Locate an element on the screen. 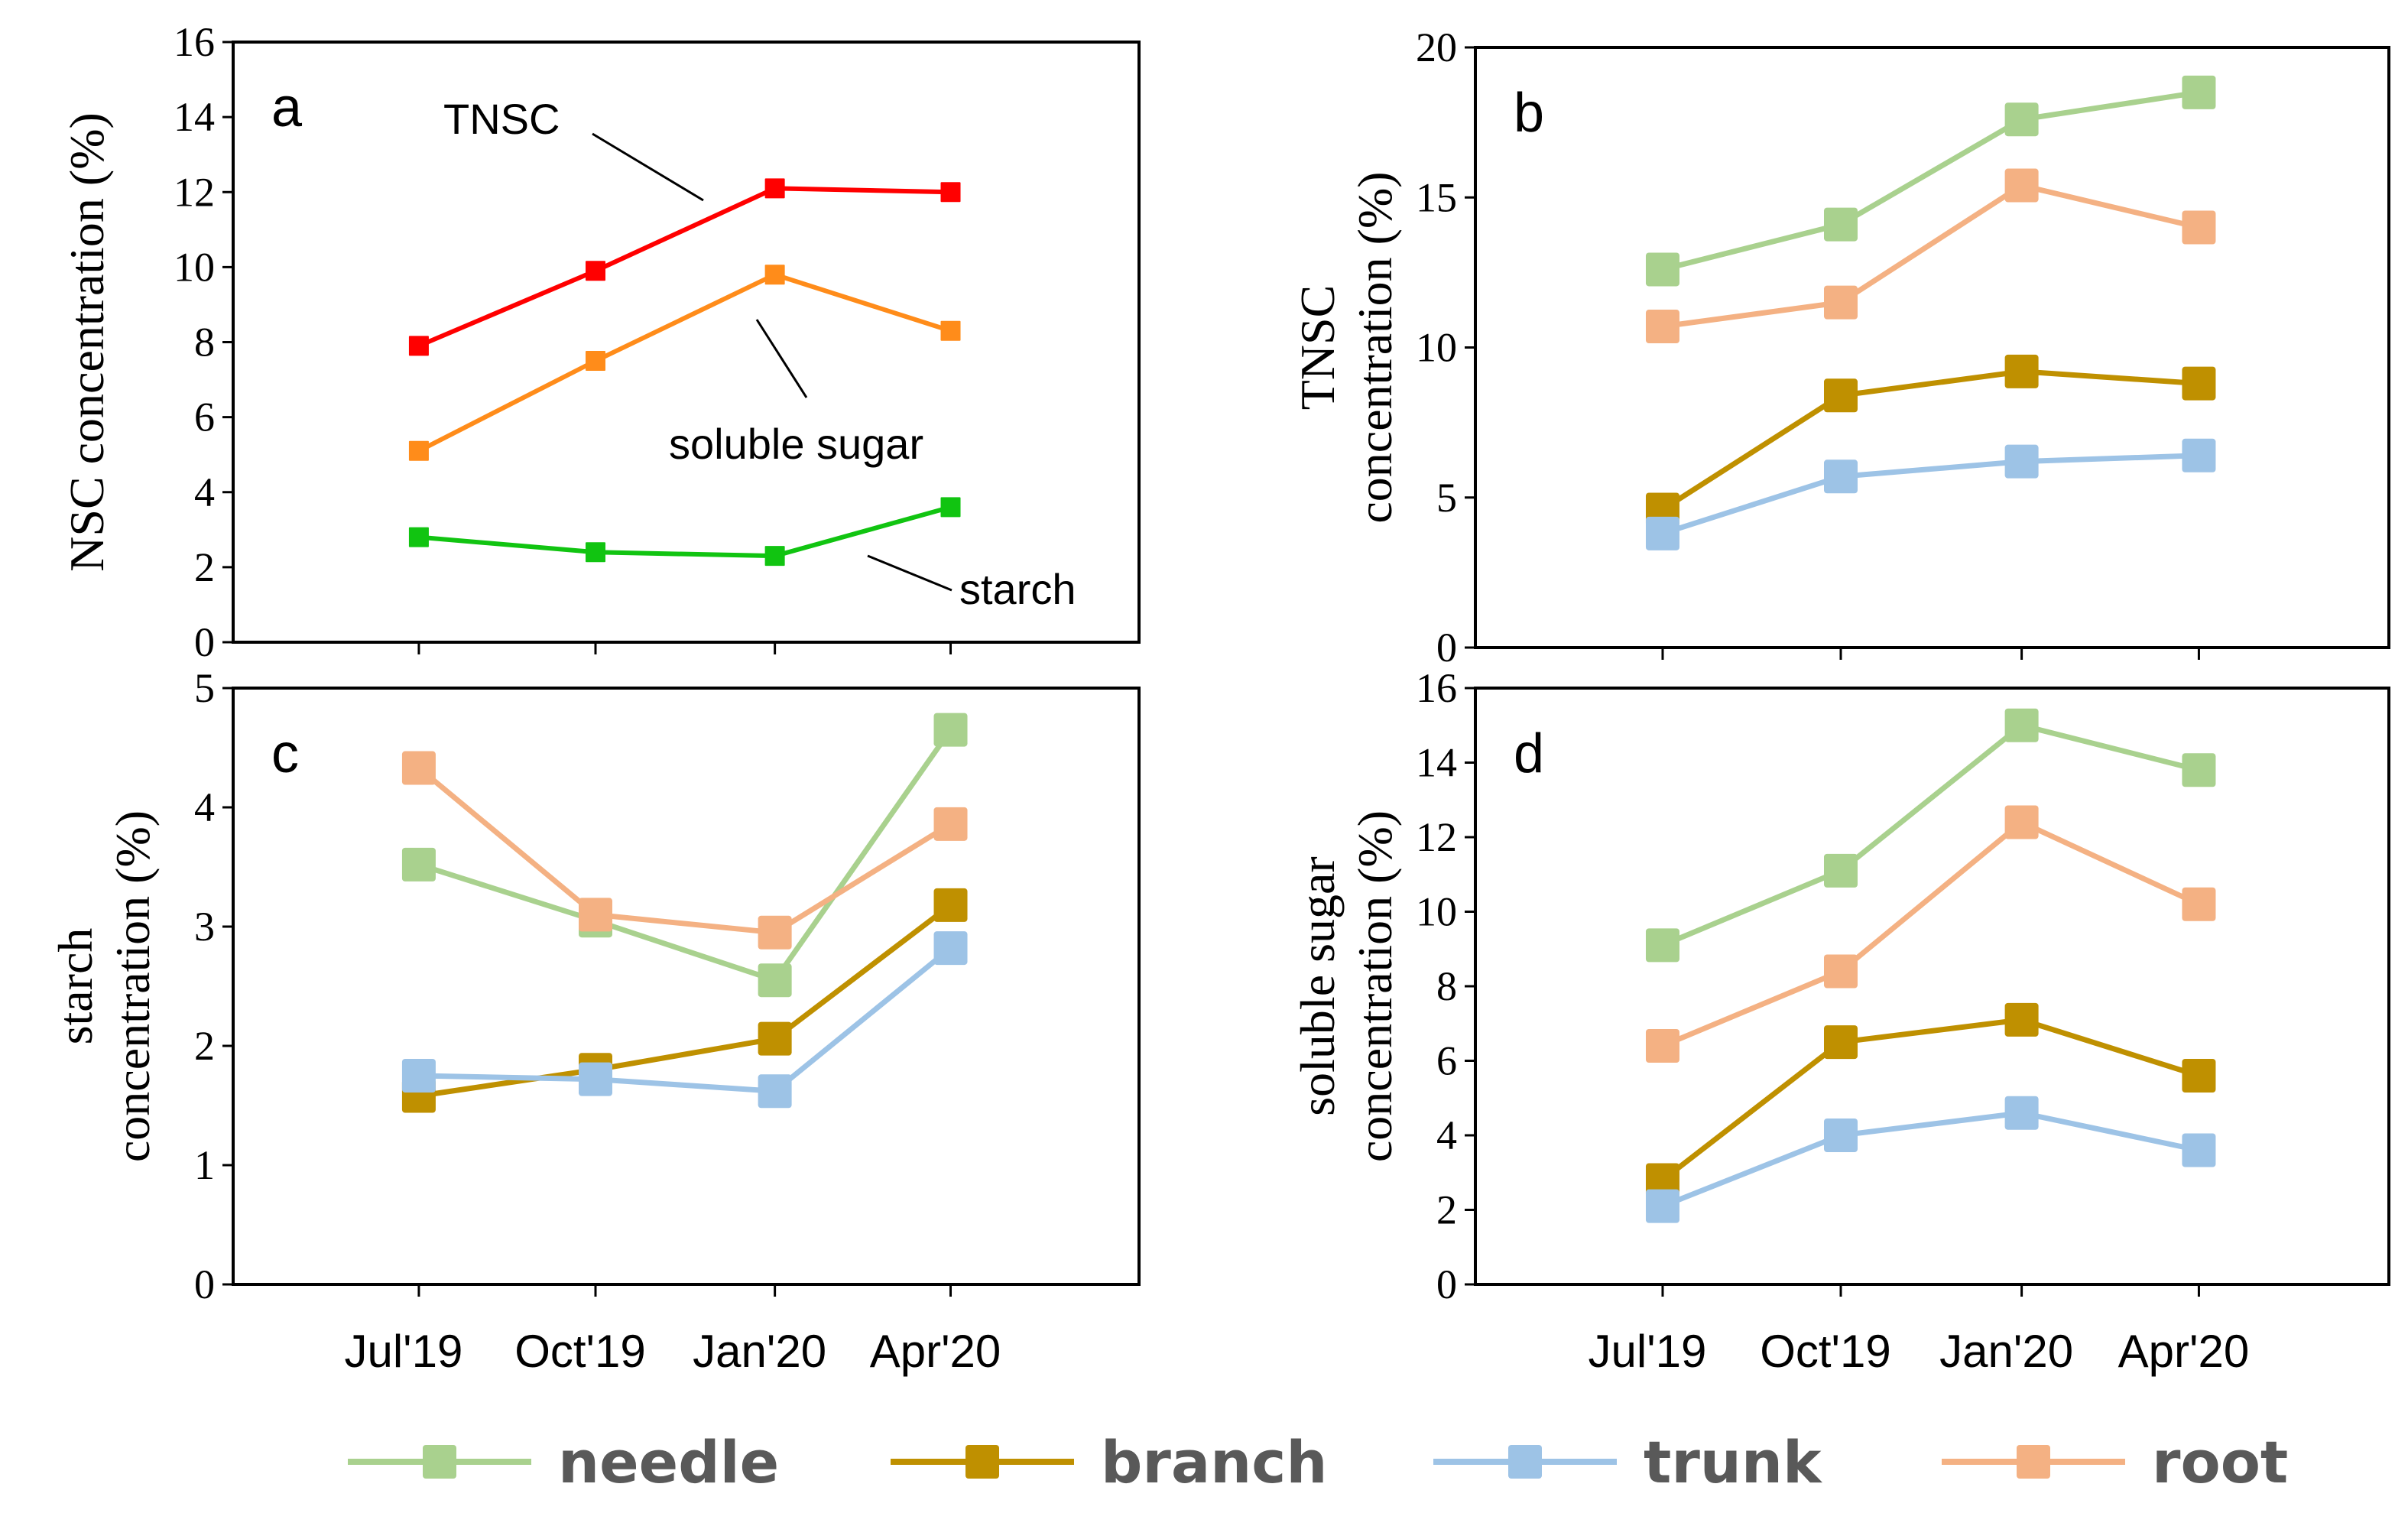 The width and height of the screenshot is (2408, 1513). y-tick-label: 14 is located at coordinates (195, 117).